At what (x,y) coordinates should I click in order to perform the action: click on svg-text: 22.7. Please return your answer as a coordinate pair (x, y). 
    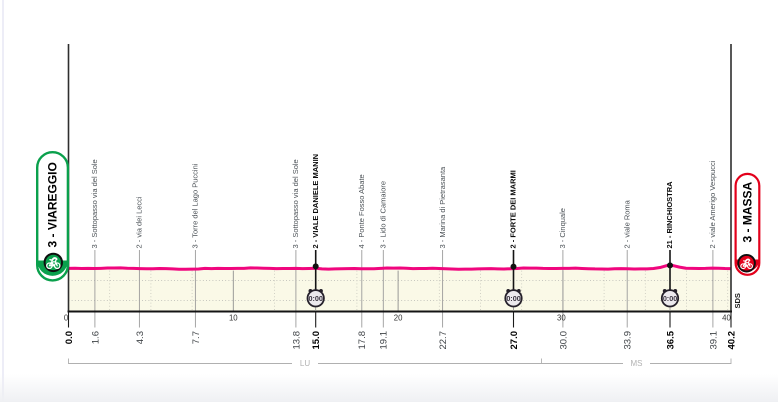
    Looking at the image, I should click on (443, 340).